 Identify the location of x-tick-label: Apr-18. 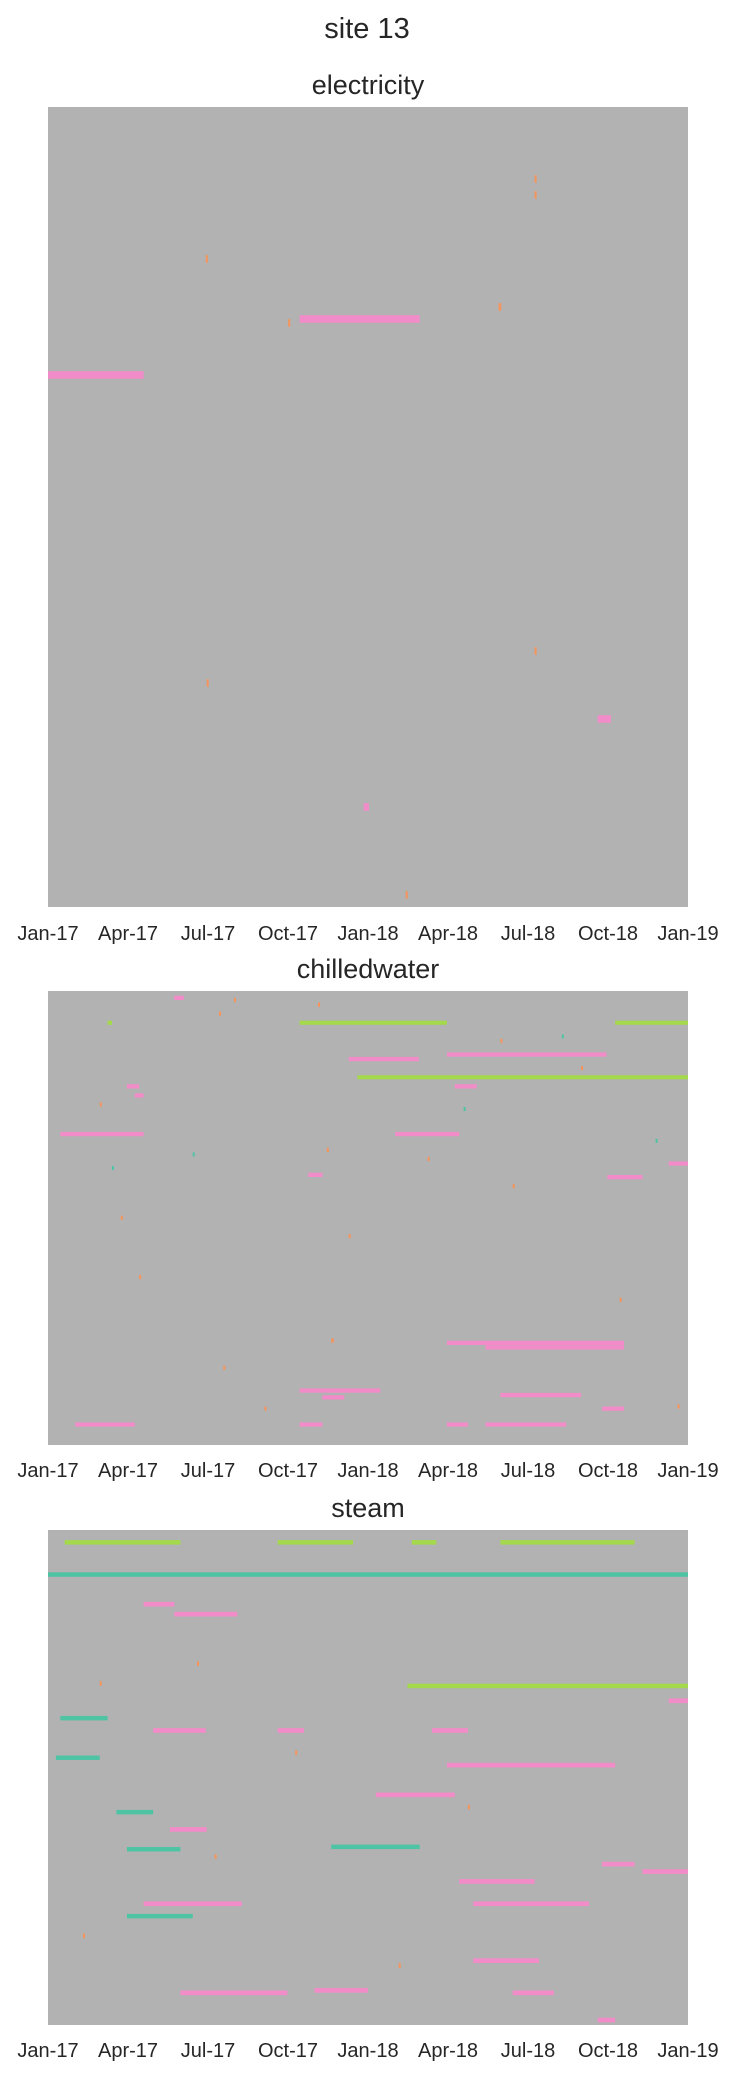
(448, 934).